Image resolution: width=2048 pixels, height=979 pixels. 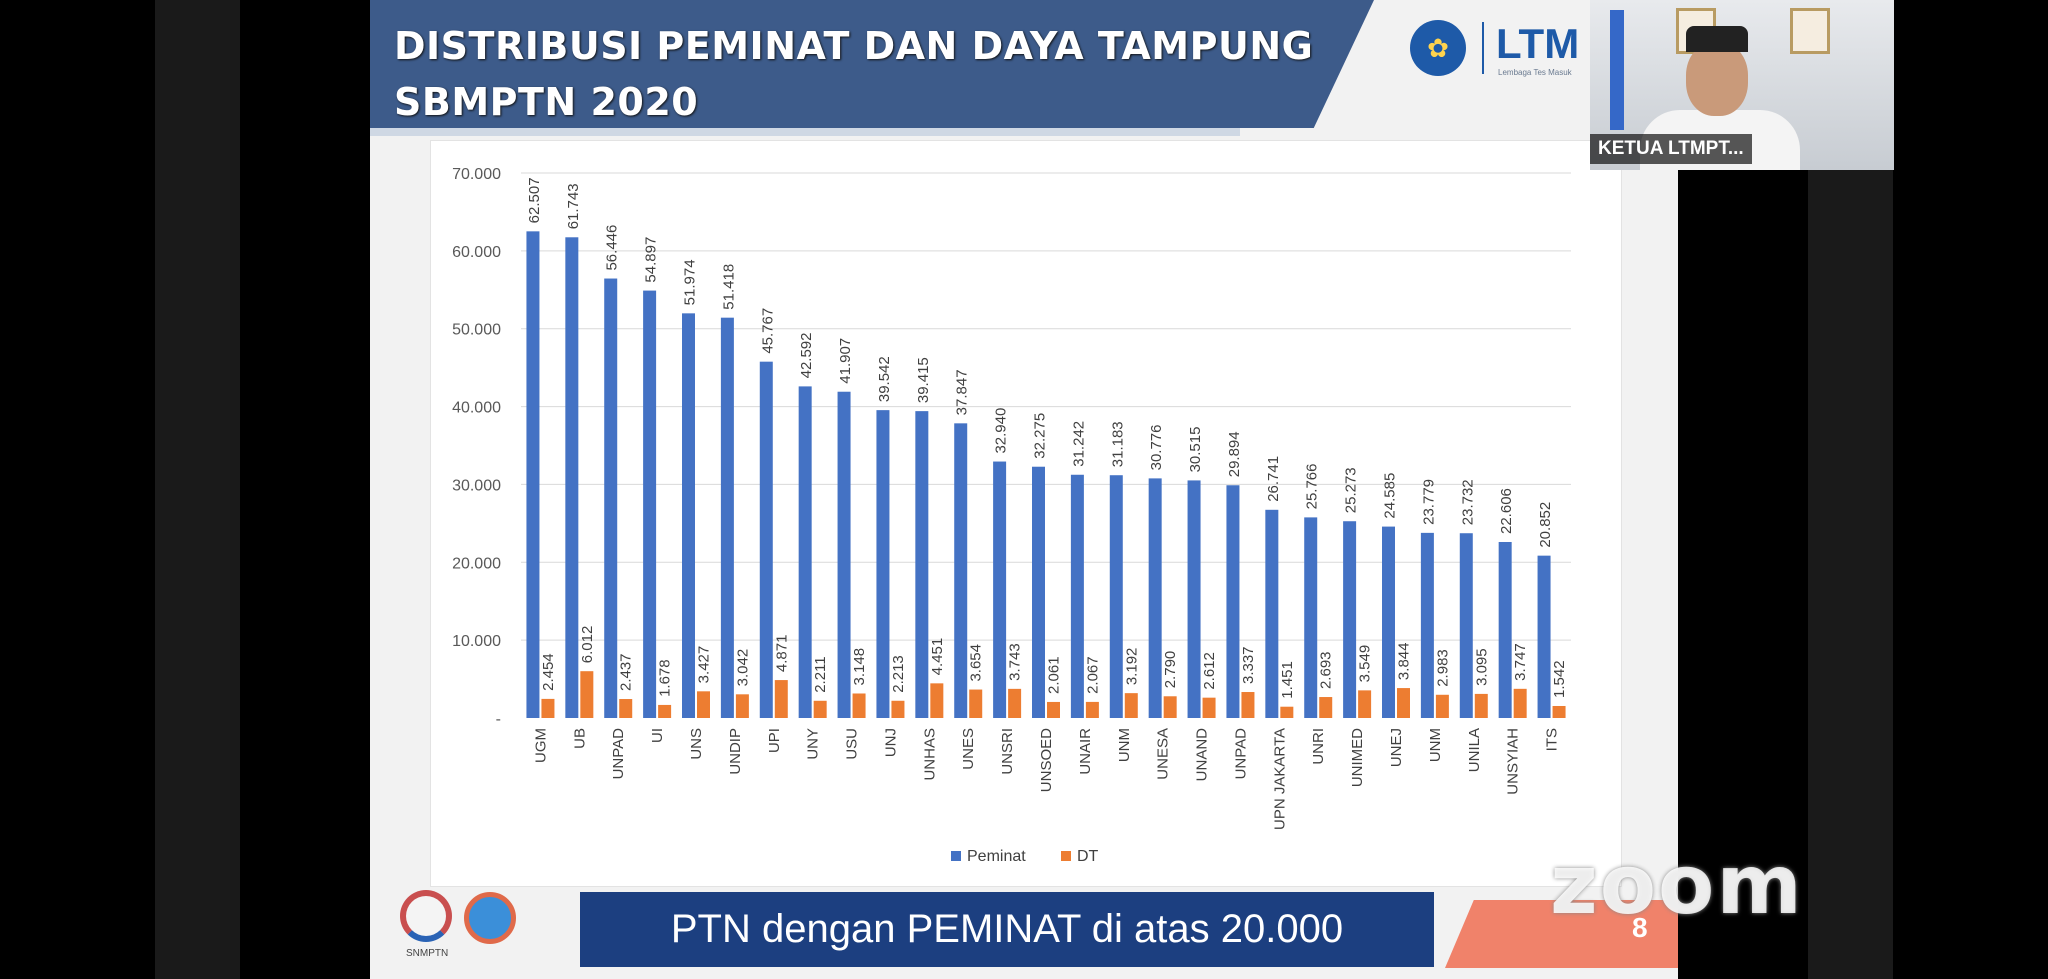 What do you see at coordinates (1559, 679) in the screenshot?
I see `dt-value-label: 1.542` at bounding box center [1559, 679].